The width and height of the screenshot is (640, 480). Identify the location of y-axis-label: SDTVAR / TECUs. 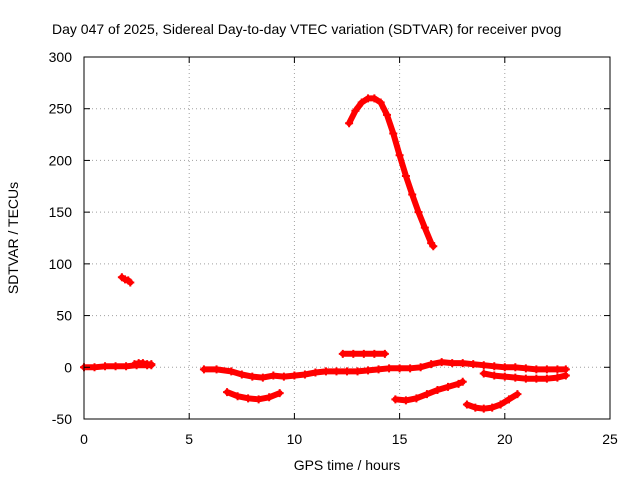
(13, 238).